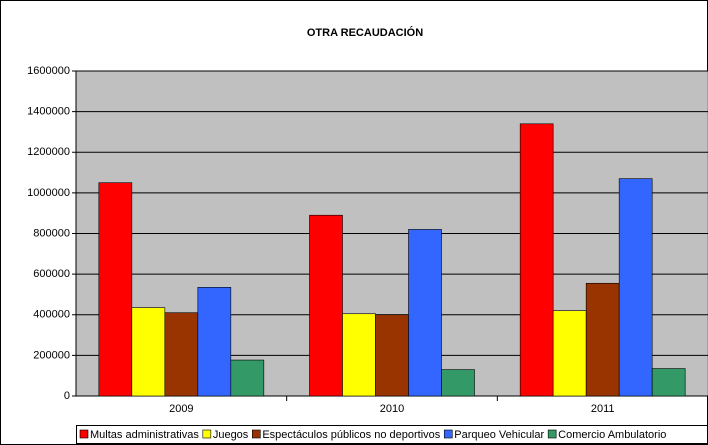 This screenshot has height=445, width=708. I want to click on x-tick-label: 2011, so click(603, 409).